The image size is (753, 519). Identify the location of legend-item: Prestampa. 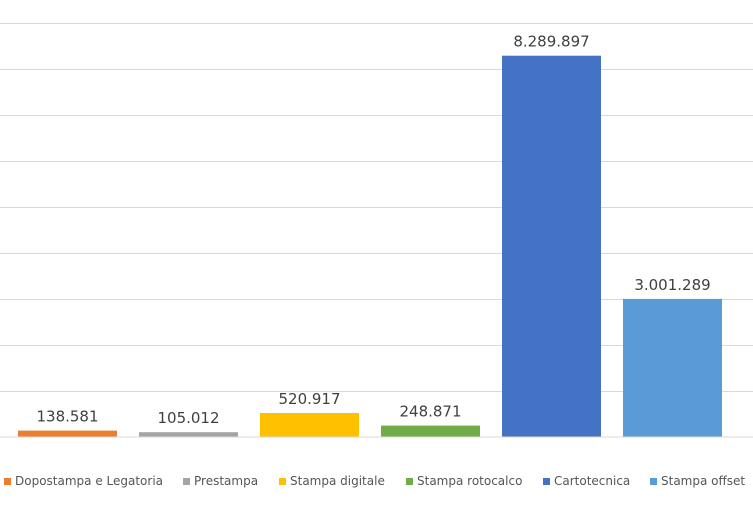
(220, 481).